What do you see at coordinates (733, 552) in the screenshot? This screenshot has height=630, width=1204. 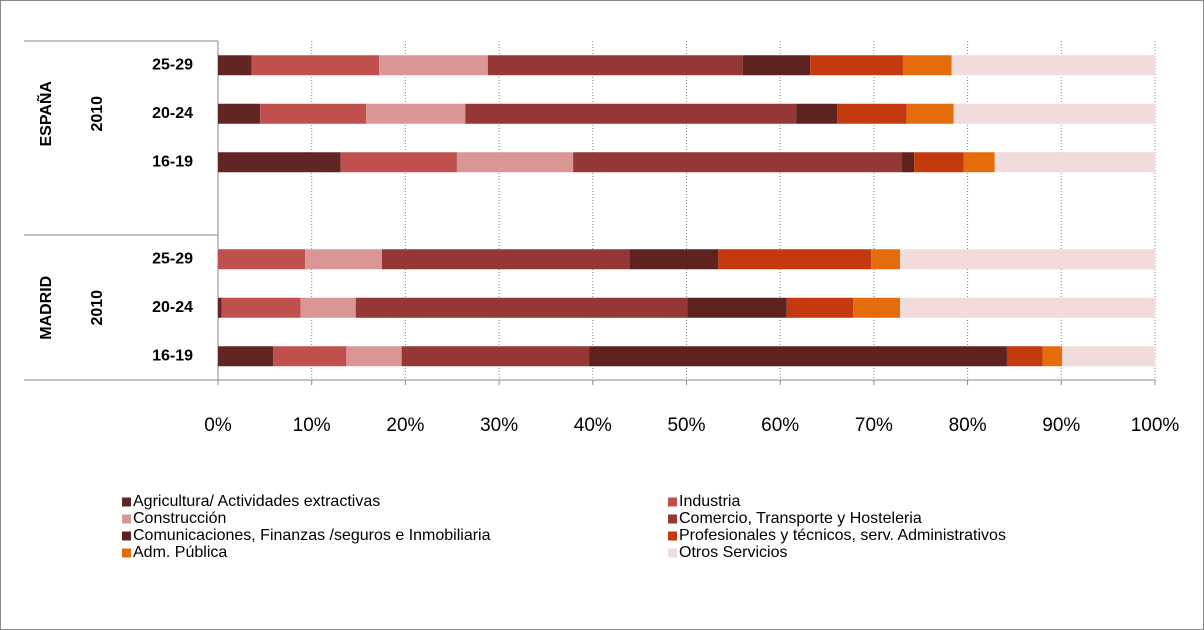 I see `legend-label: Otros Servicios` at bounding box center [733, 552].